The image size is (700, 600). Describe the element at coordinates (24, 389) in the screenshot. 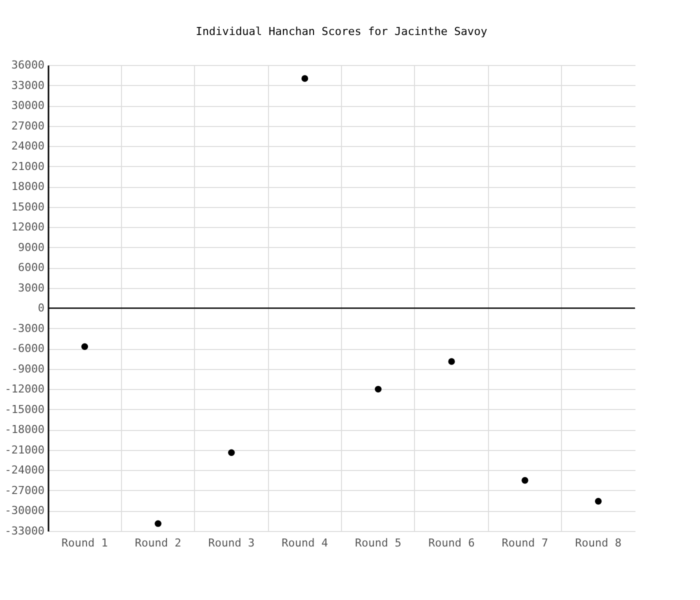

I see `y-tick-label: -12000` at that location.